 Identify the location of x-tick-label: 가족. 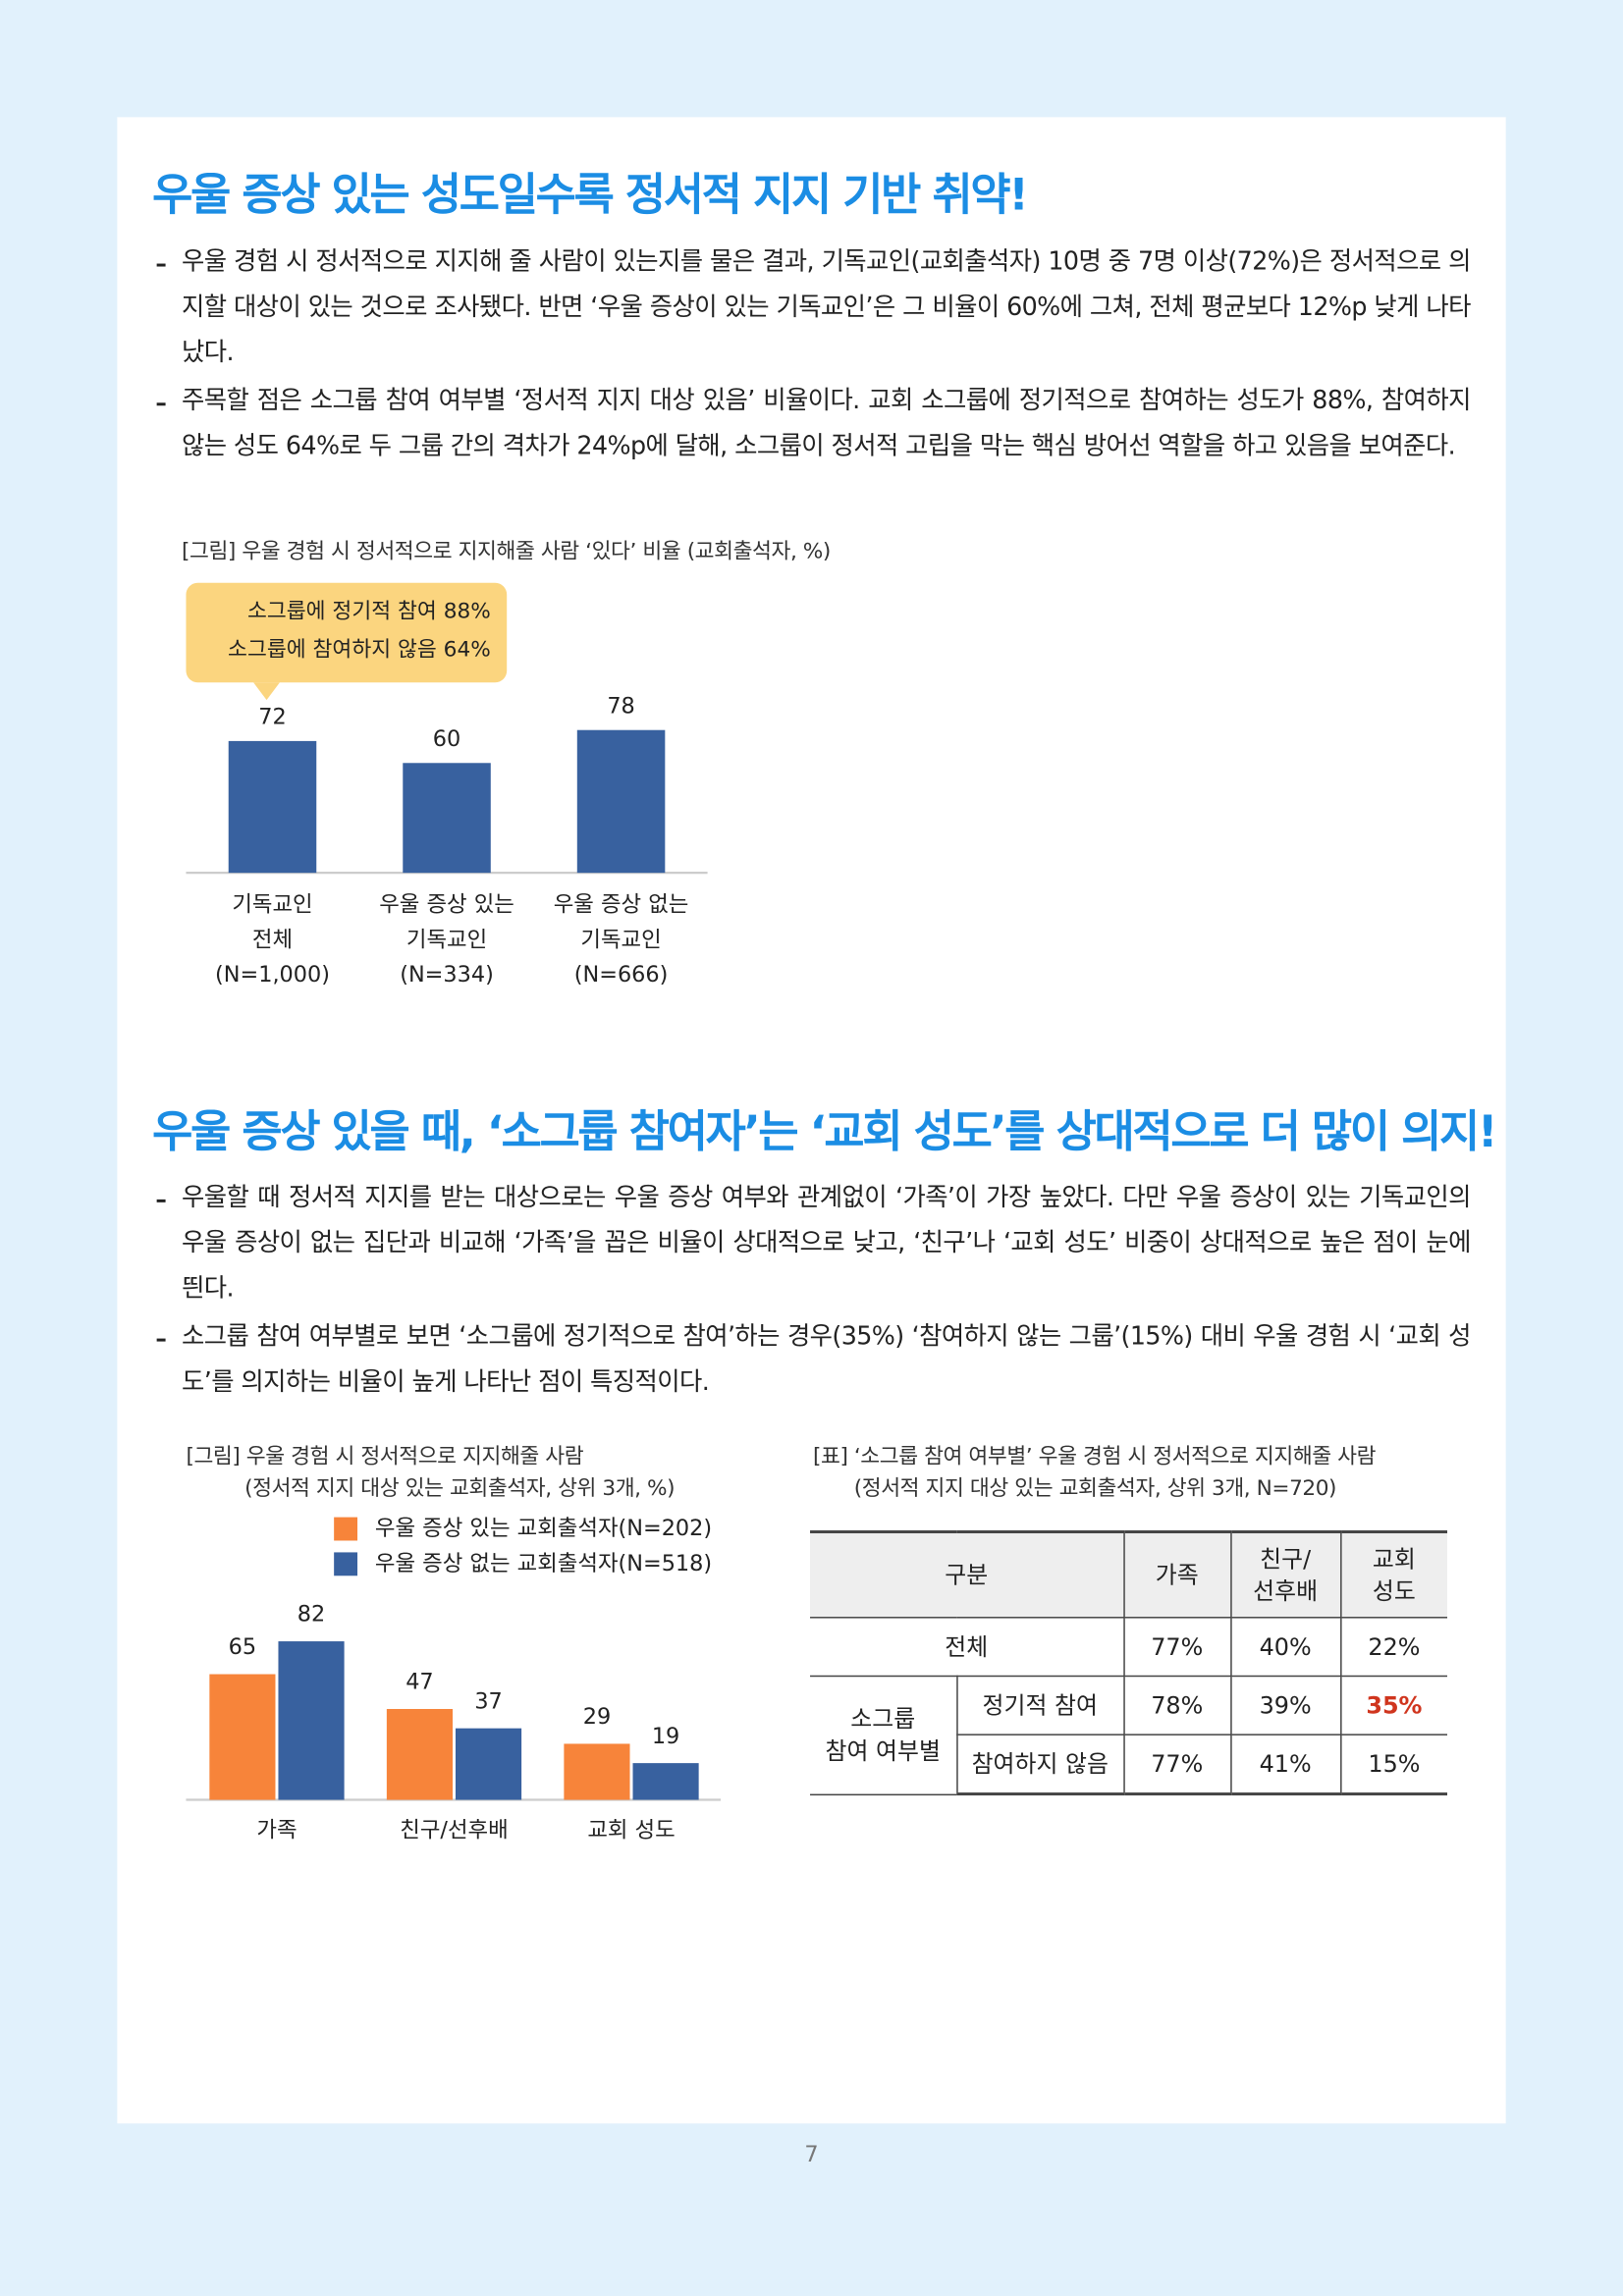
(276, 1830).